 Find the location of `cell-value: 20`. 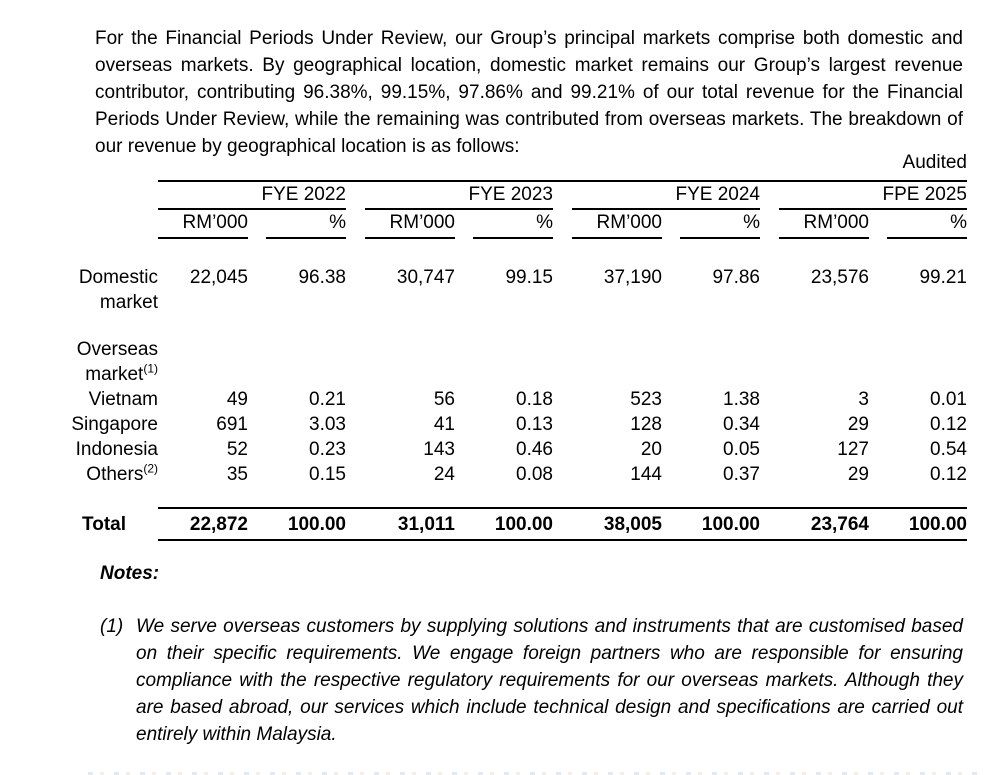

cell-value: 20 is located at coordinates (651, 449).